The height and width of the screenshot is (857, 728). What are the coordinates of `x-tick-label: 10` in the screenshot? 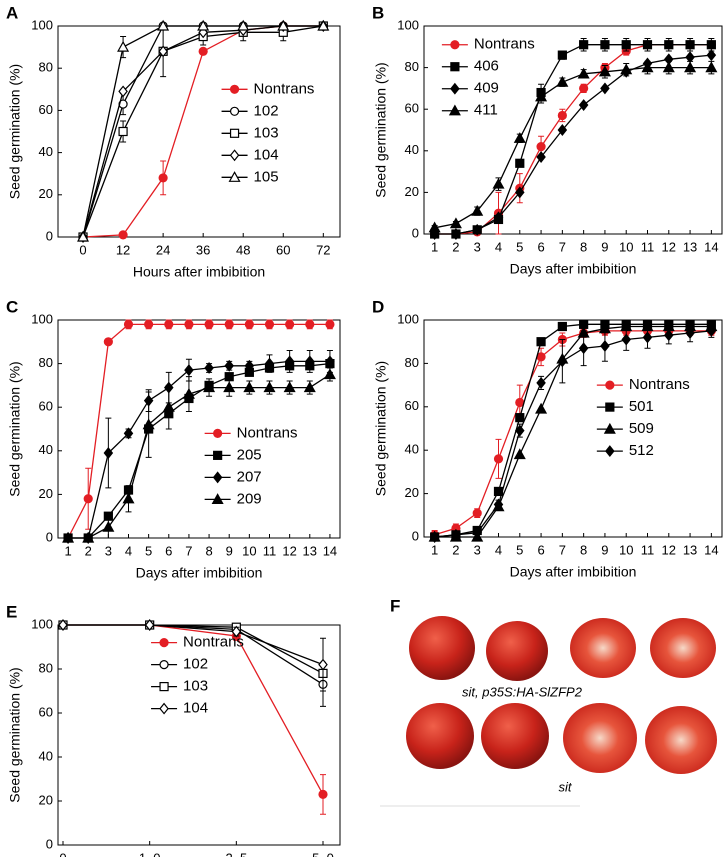 It's located at (249, 550).